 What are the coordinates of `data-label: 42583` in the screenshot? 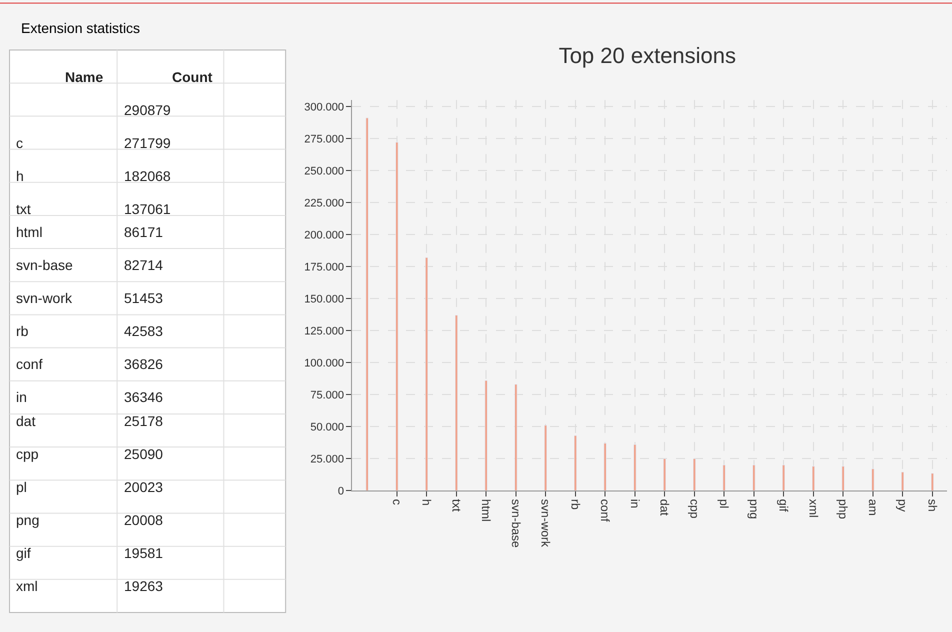 It's located at (144, 331).